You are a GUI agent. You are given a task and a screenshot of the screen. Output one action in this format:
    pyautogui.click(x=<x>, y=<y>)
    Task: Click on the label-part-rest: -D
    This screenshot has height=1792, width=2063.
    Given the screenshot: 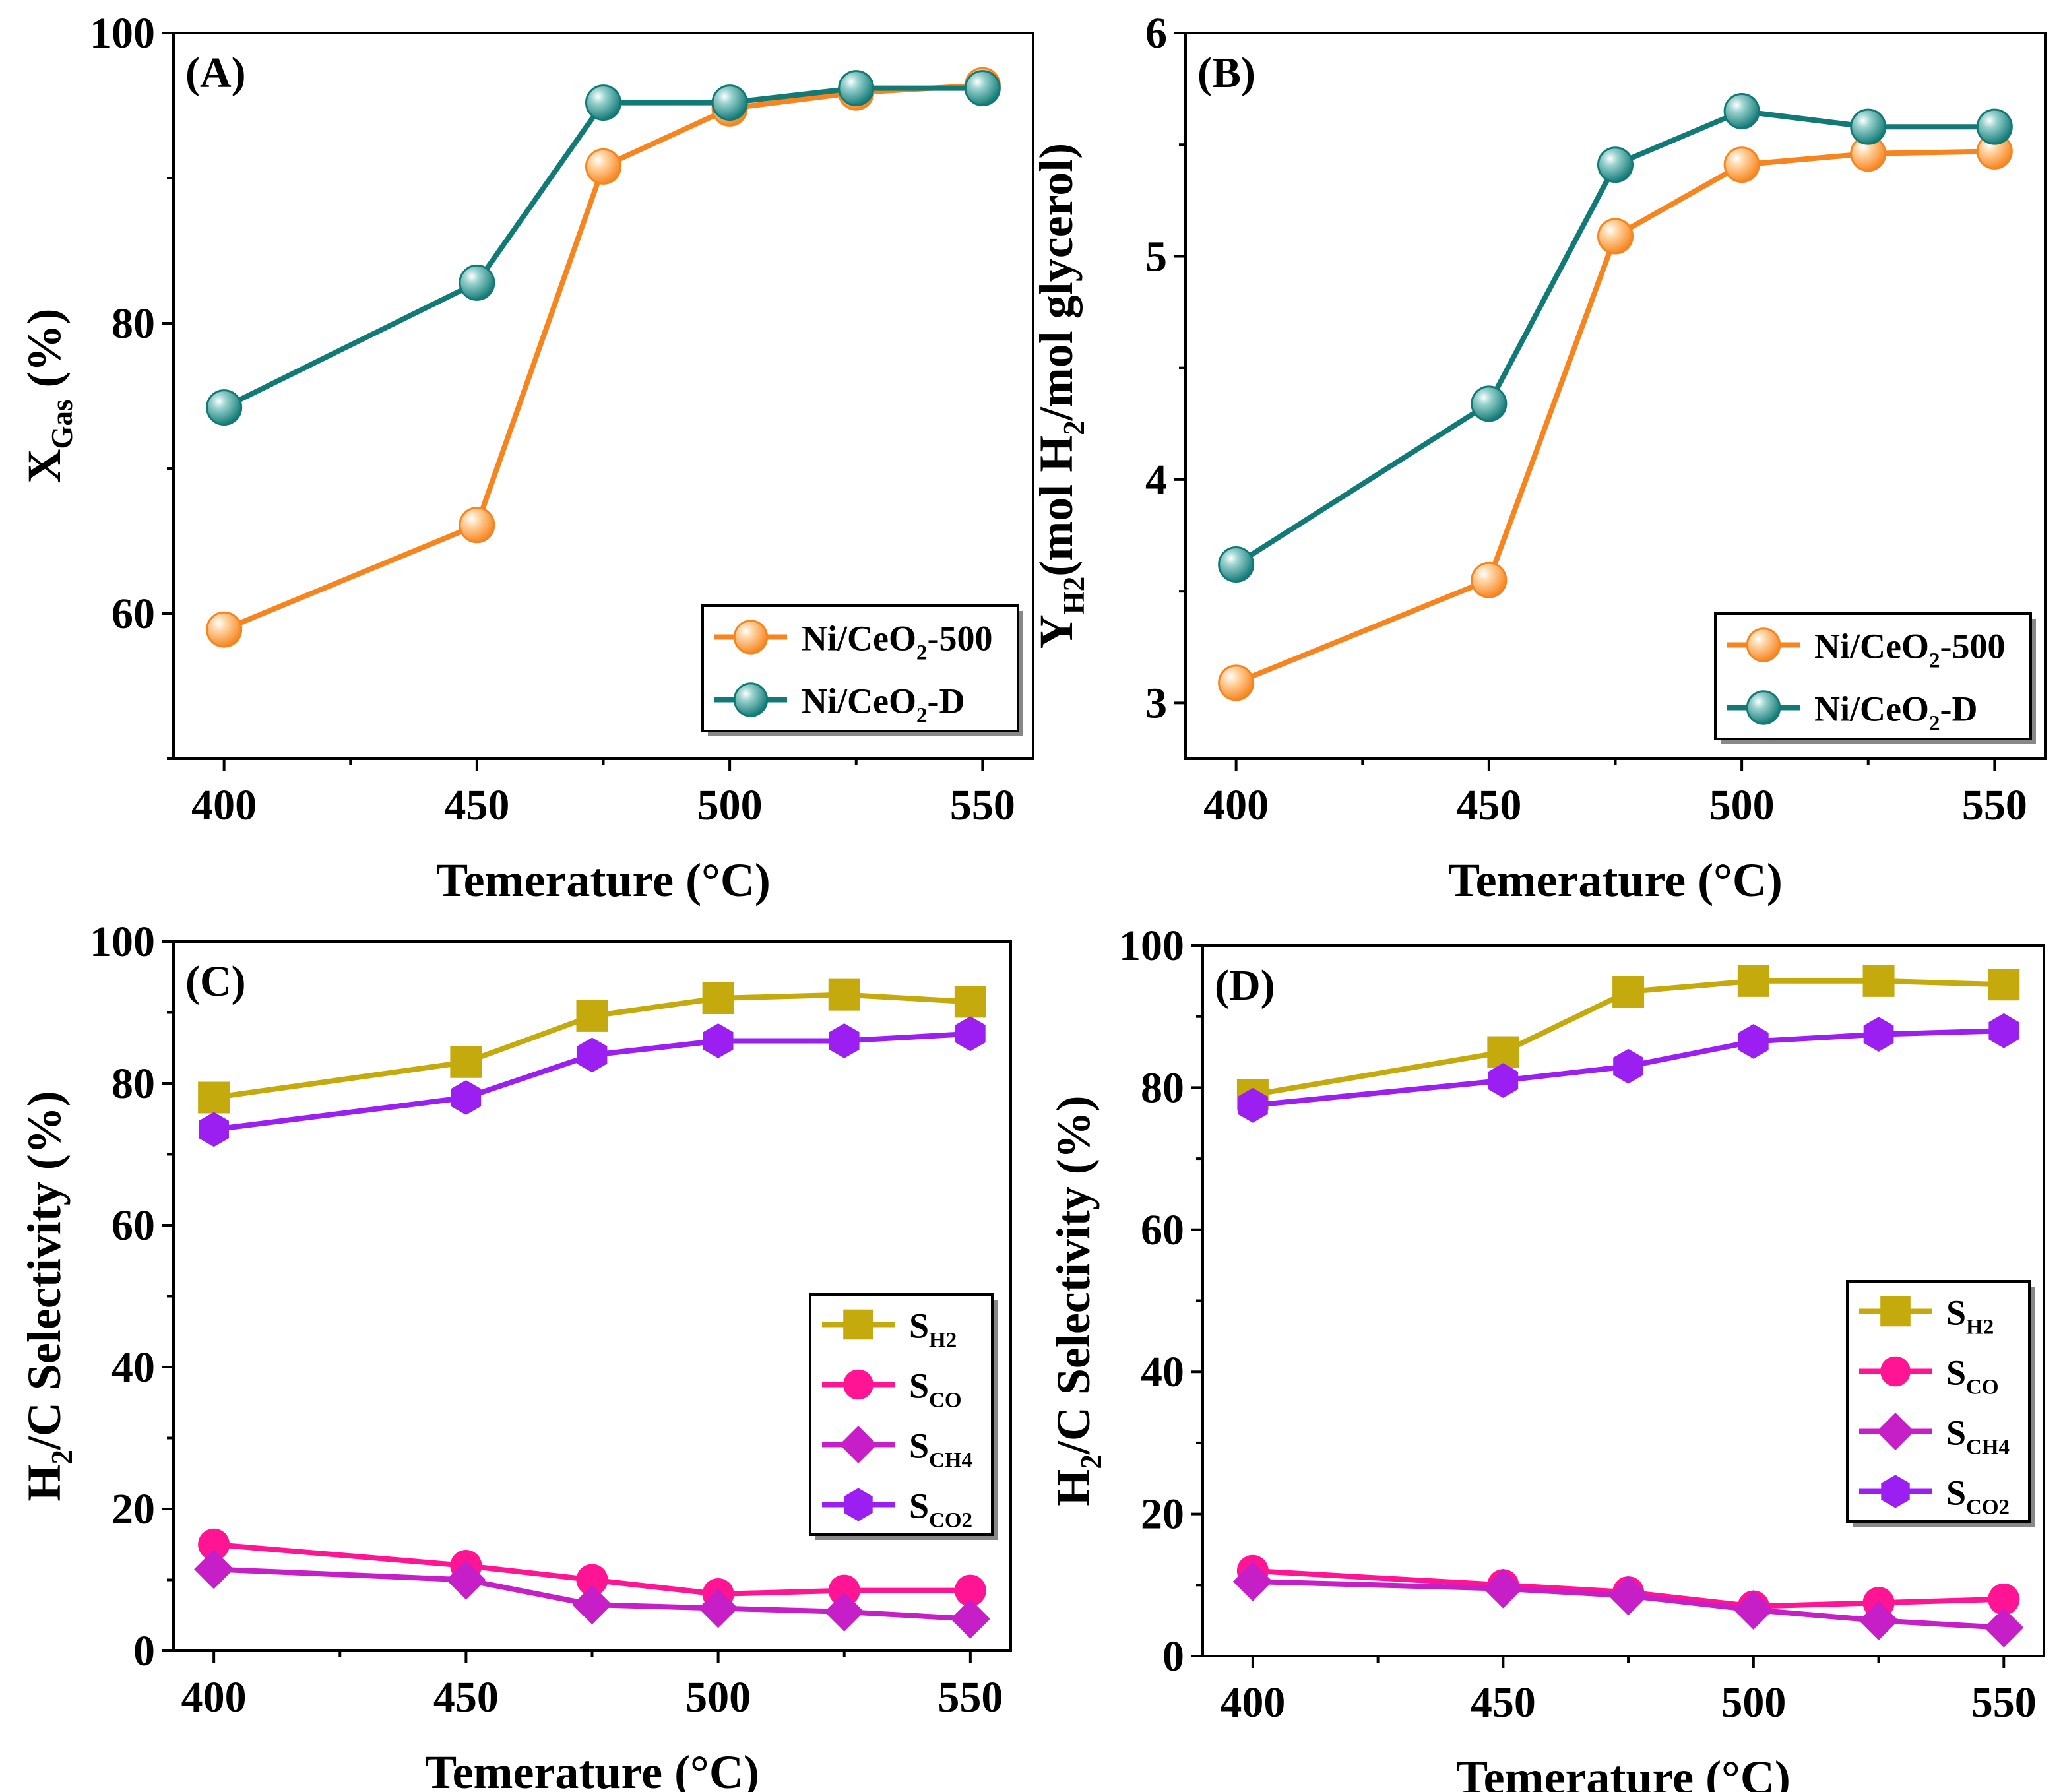 What is the action you would take?
    pyautogui.click(x=1958, y=709)
    